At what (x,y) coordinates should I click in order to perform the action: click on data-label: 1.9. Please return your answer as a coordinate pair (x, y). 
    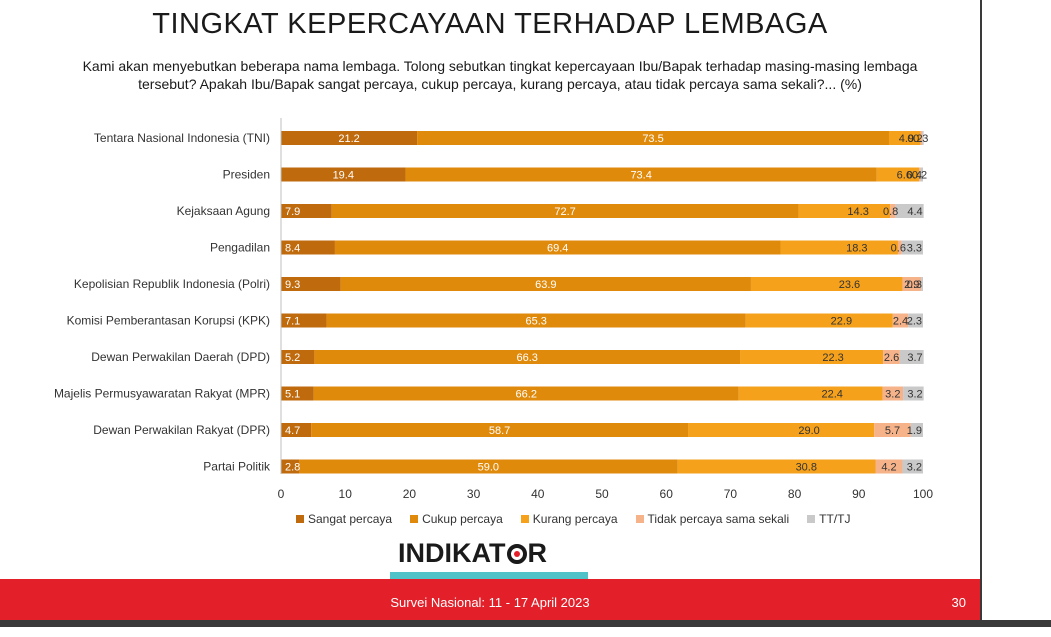
    Looking at the image, I should click on (914, 431).